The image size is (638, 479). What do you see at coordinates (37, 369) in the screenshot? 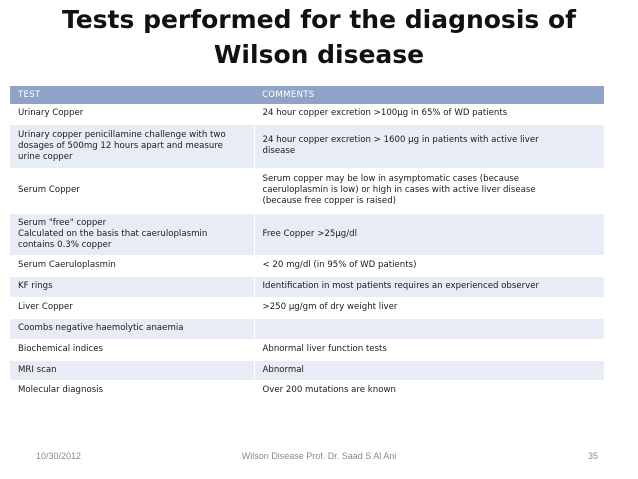
I see `test-text-line: MRI scan` at bounding box center [37, 369].